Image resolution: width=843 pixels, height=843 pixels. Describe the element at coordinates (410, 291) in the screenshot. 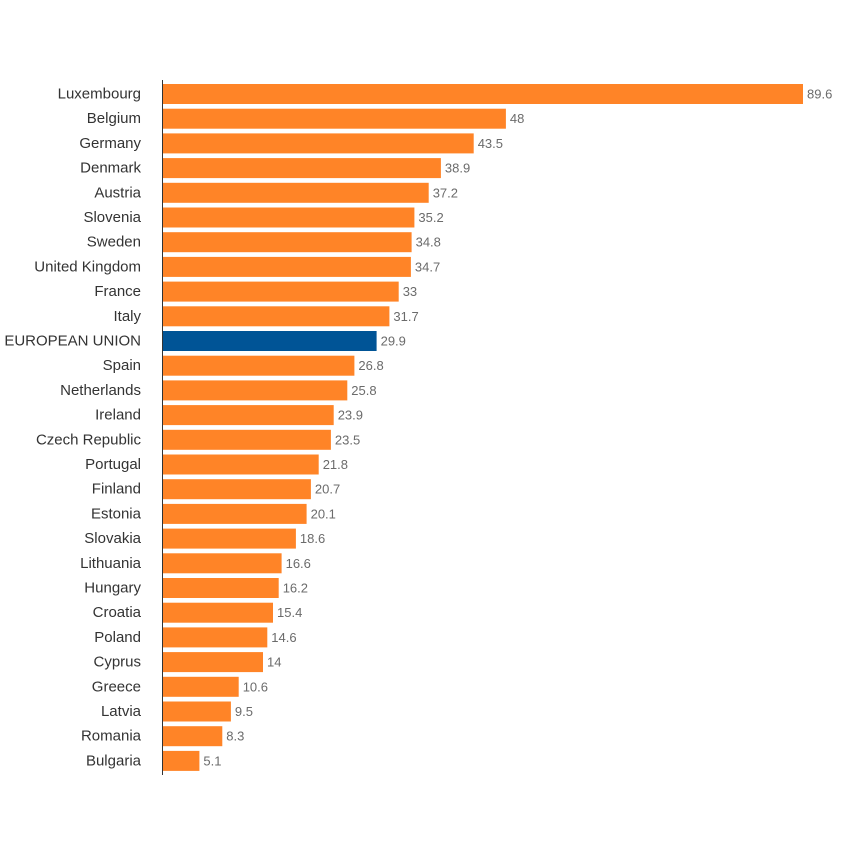

I see `value-label-france: 33` at that location.